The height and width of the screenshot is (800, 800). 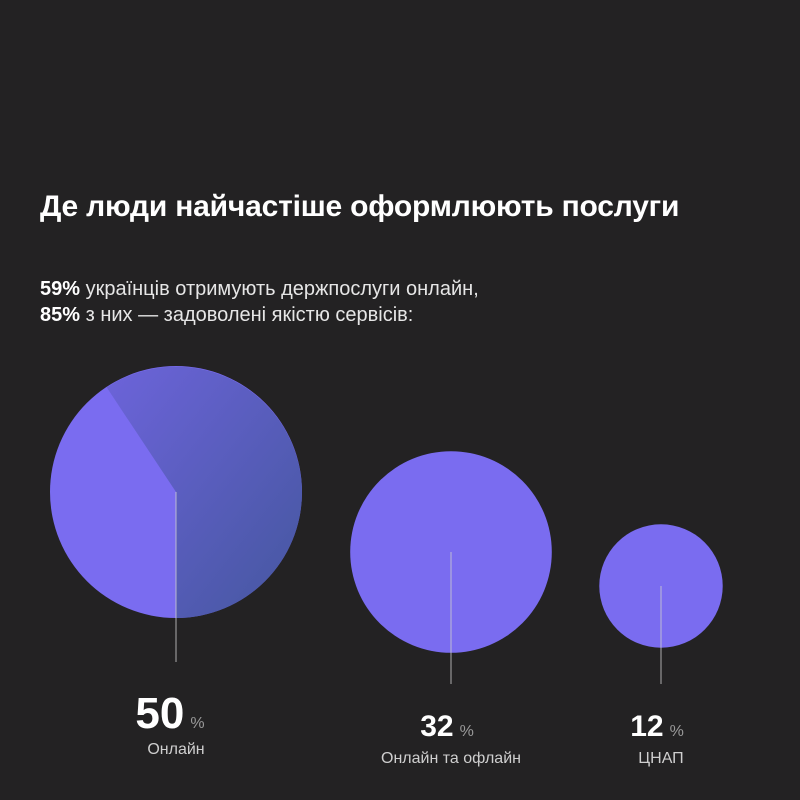 I want to click on value-unit-online: %, so click(x=197, y=723).